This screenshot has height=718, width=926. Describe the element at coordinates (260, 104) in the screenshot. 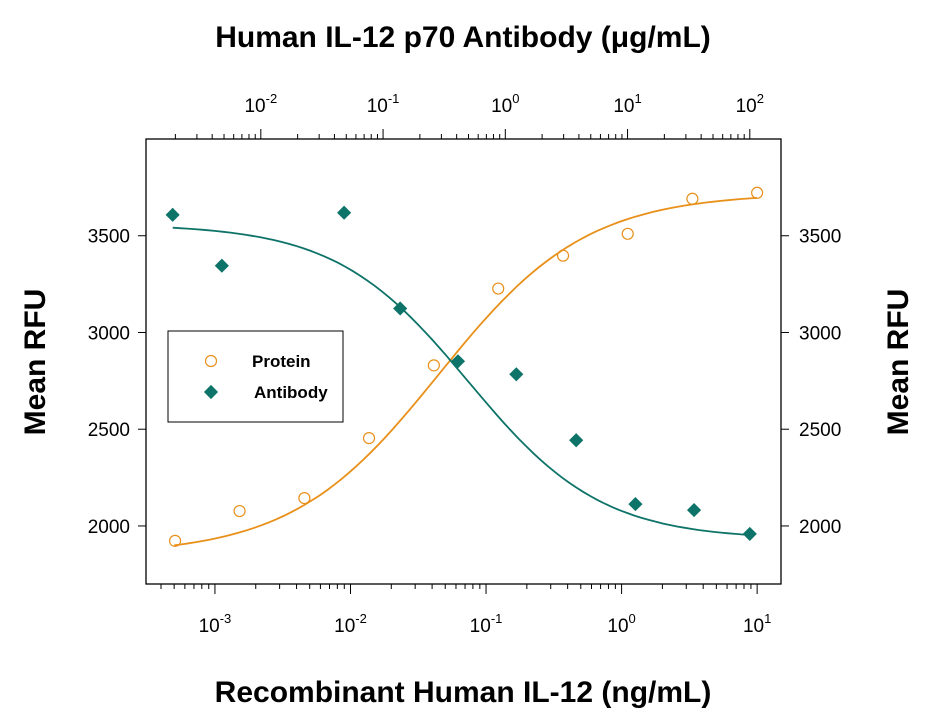

I see `top-axis-tick-label: 10⁻²` at that location.